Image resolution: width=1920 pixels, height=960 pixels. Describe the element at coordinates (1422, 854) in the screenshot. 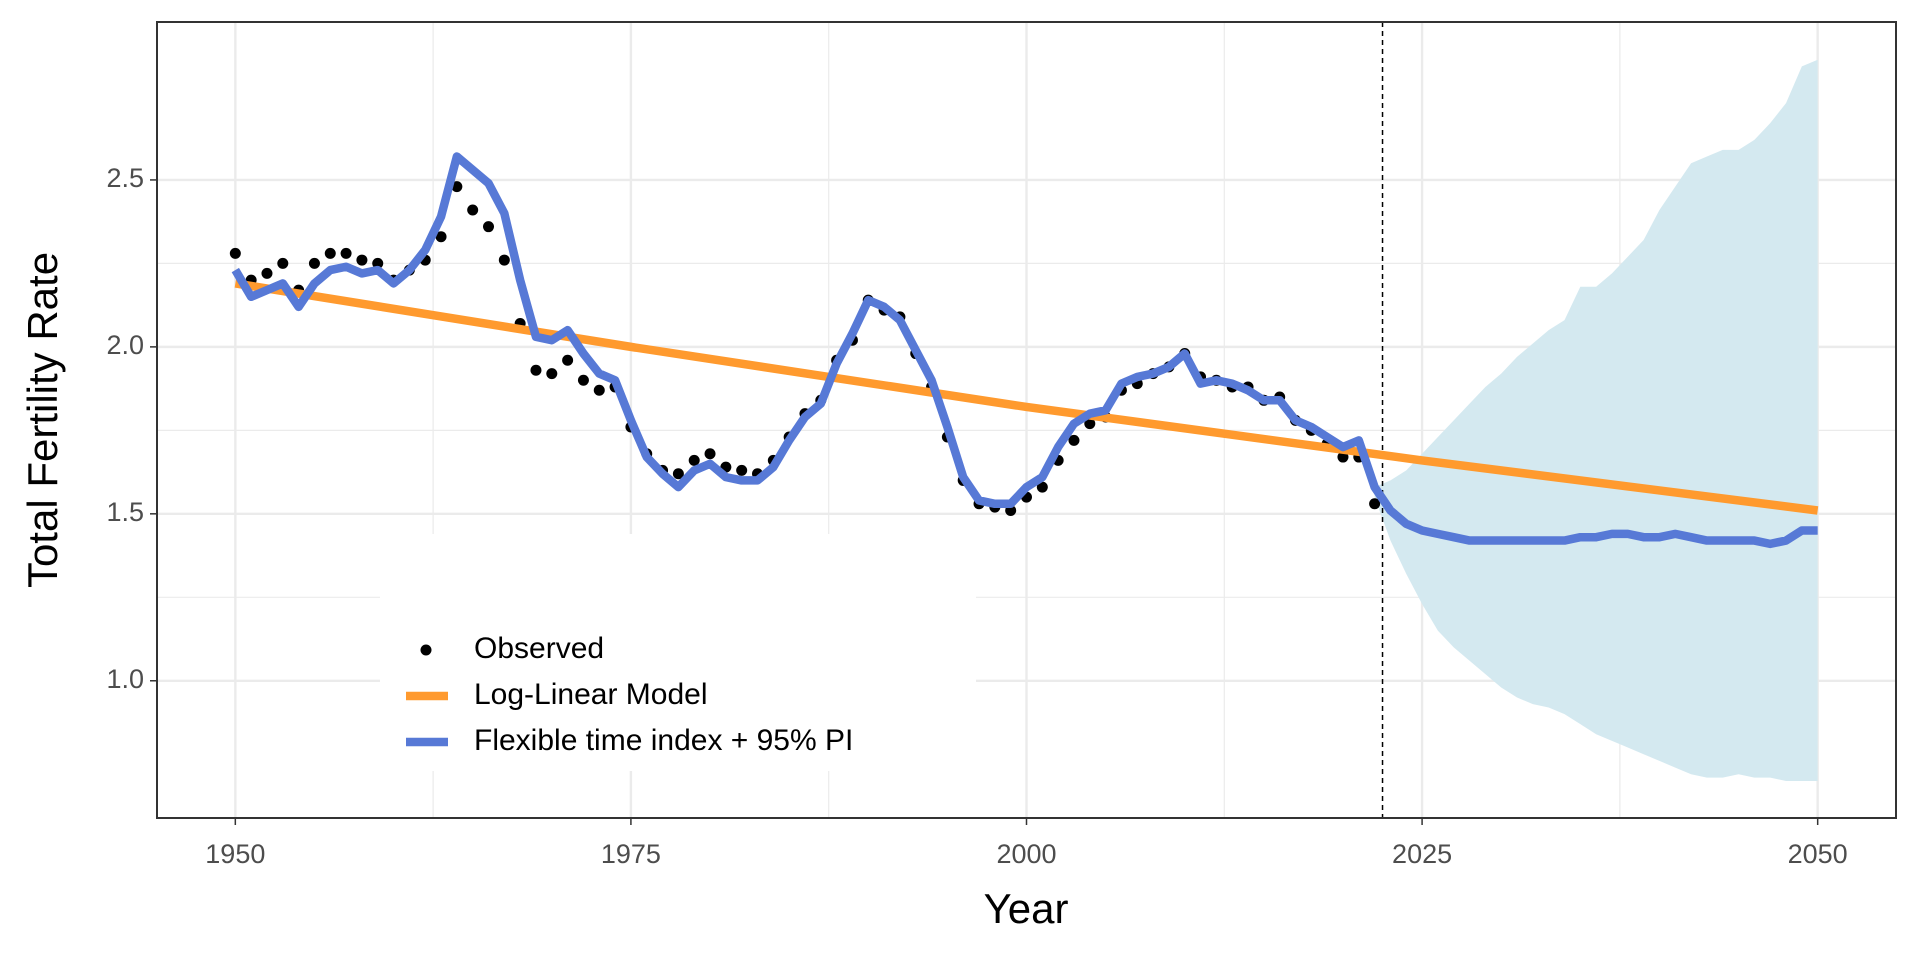

I see `x-tick-label: 2025` at that location.